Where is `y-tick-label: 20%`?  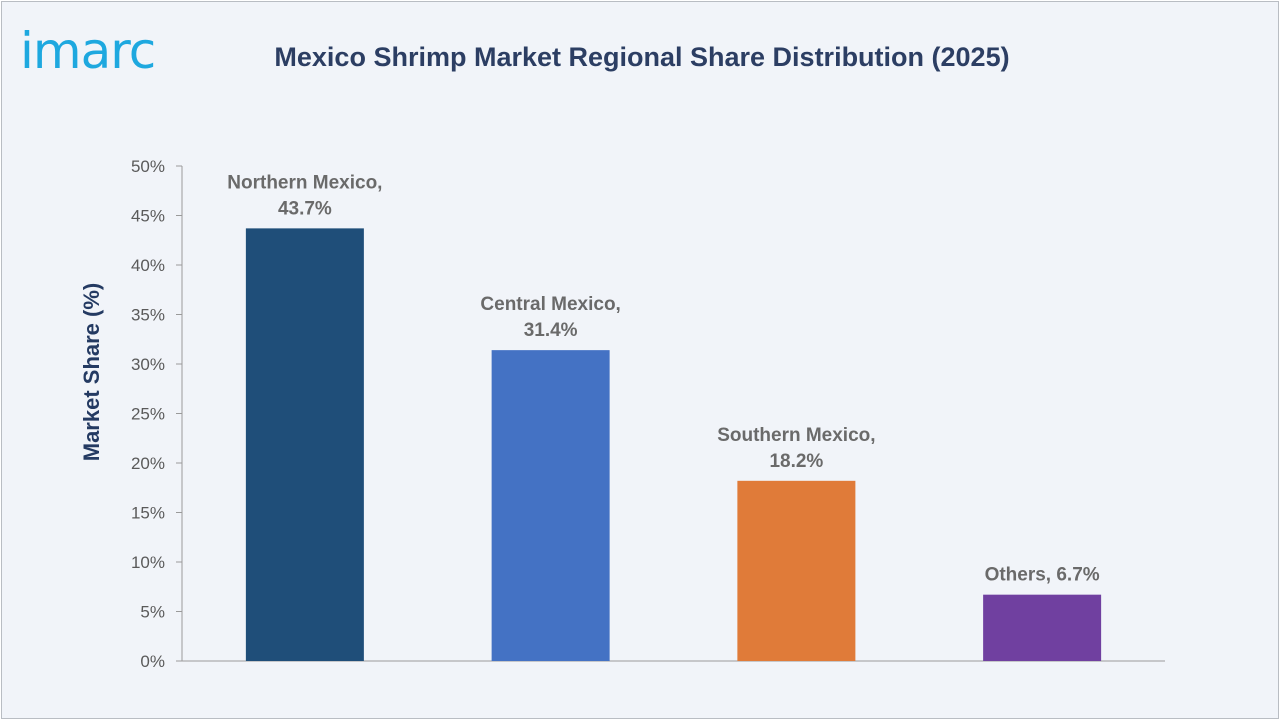 y-tick-label: 20% is located at coordinates (148, 463).